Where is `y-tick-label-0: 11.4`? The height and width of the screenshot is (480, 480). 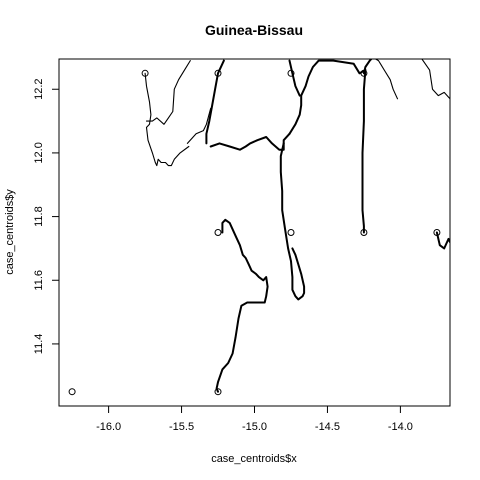 y-tick-label-0: 11.4 is located at coordinates (39, 344).